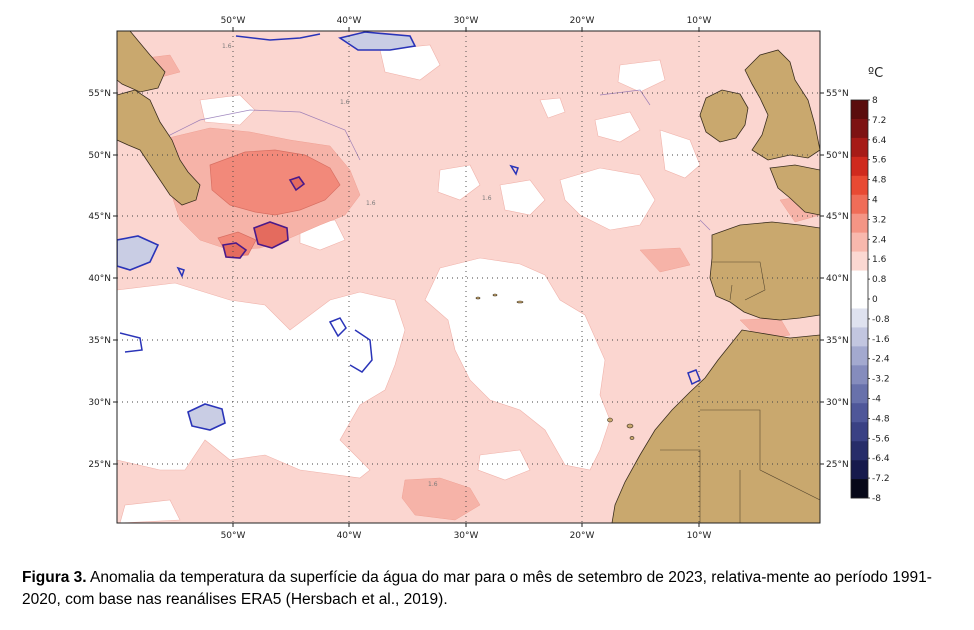 The width and height of the screenshot is (974, 630). I want to click on colorbar-tick-label: 0, so click(875, 300).